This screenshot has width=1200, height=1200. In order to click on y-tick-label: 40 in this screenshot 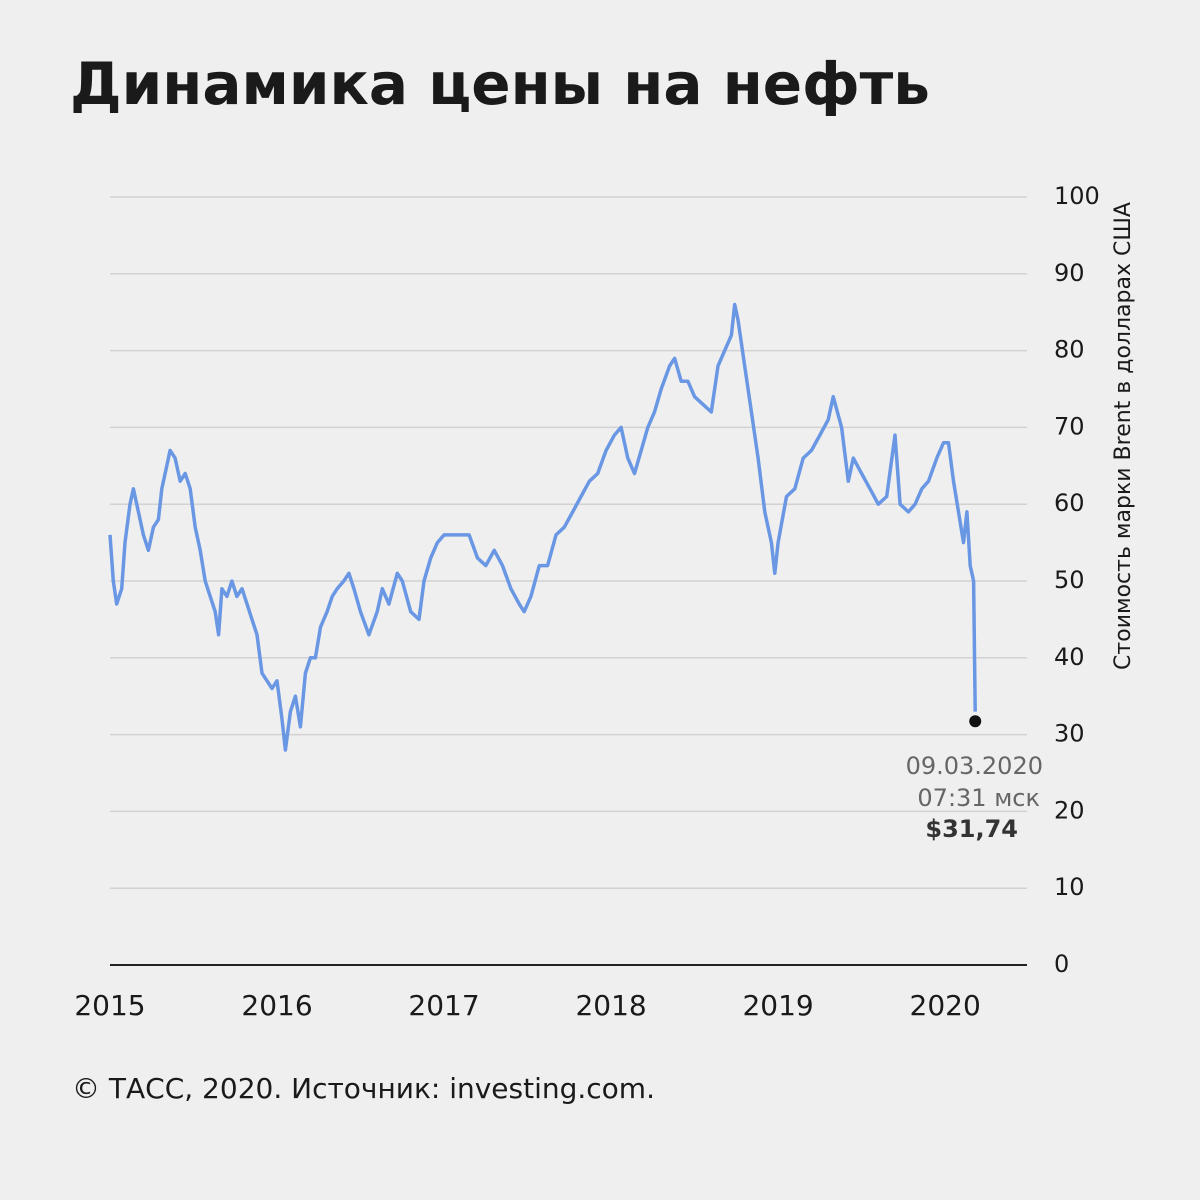, I will do `click(1069, 657)`.